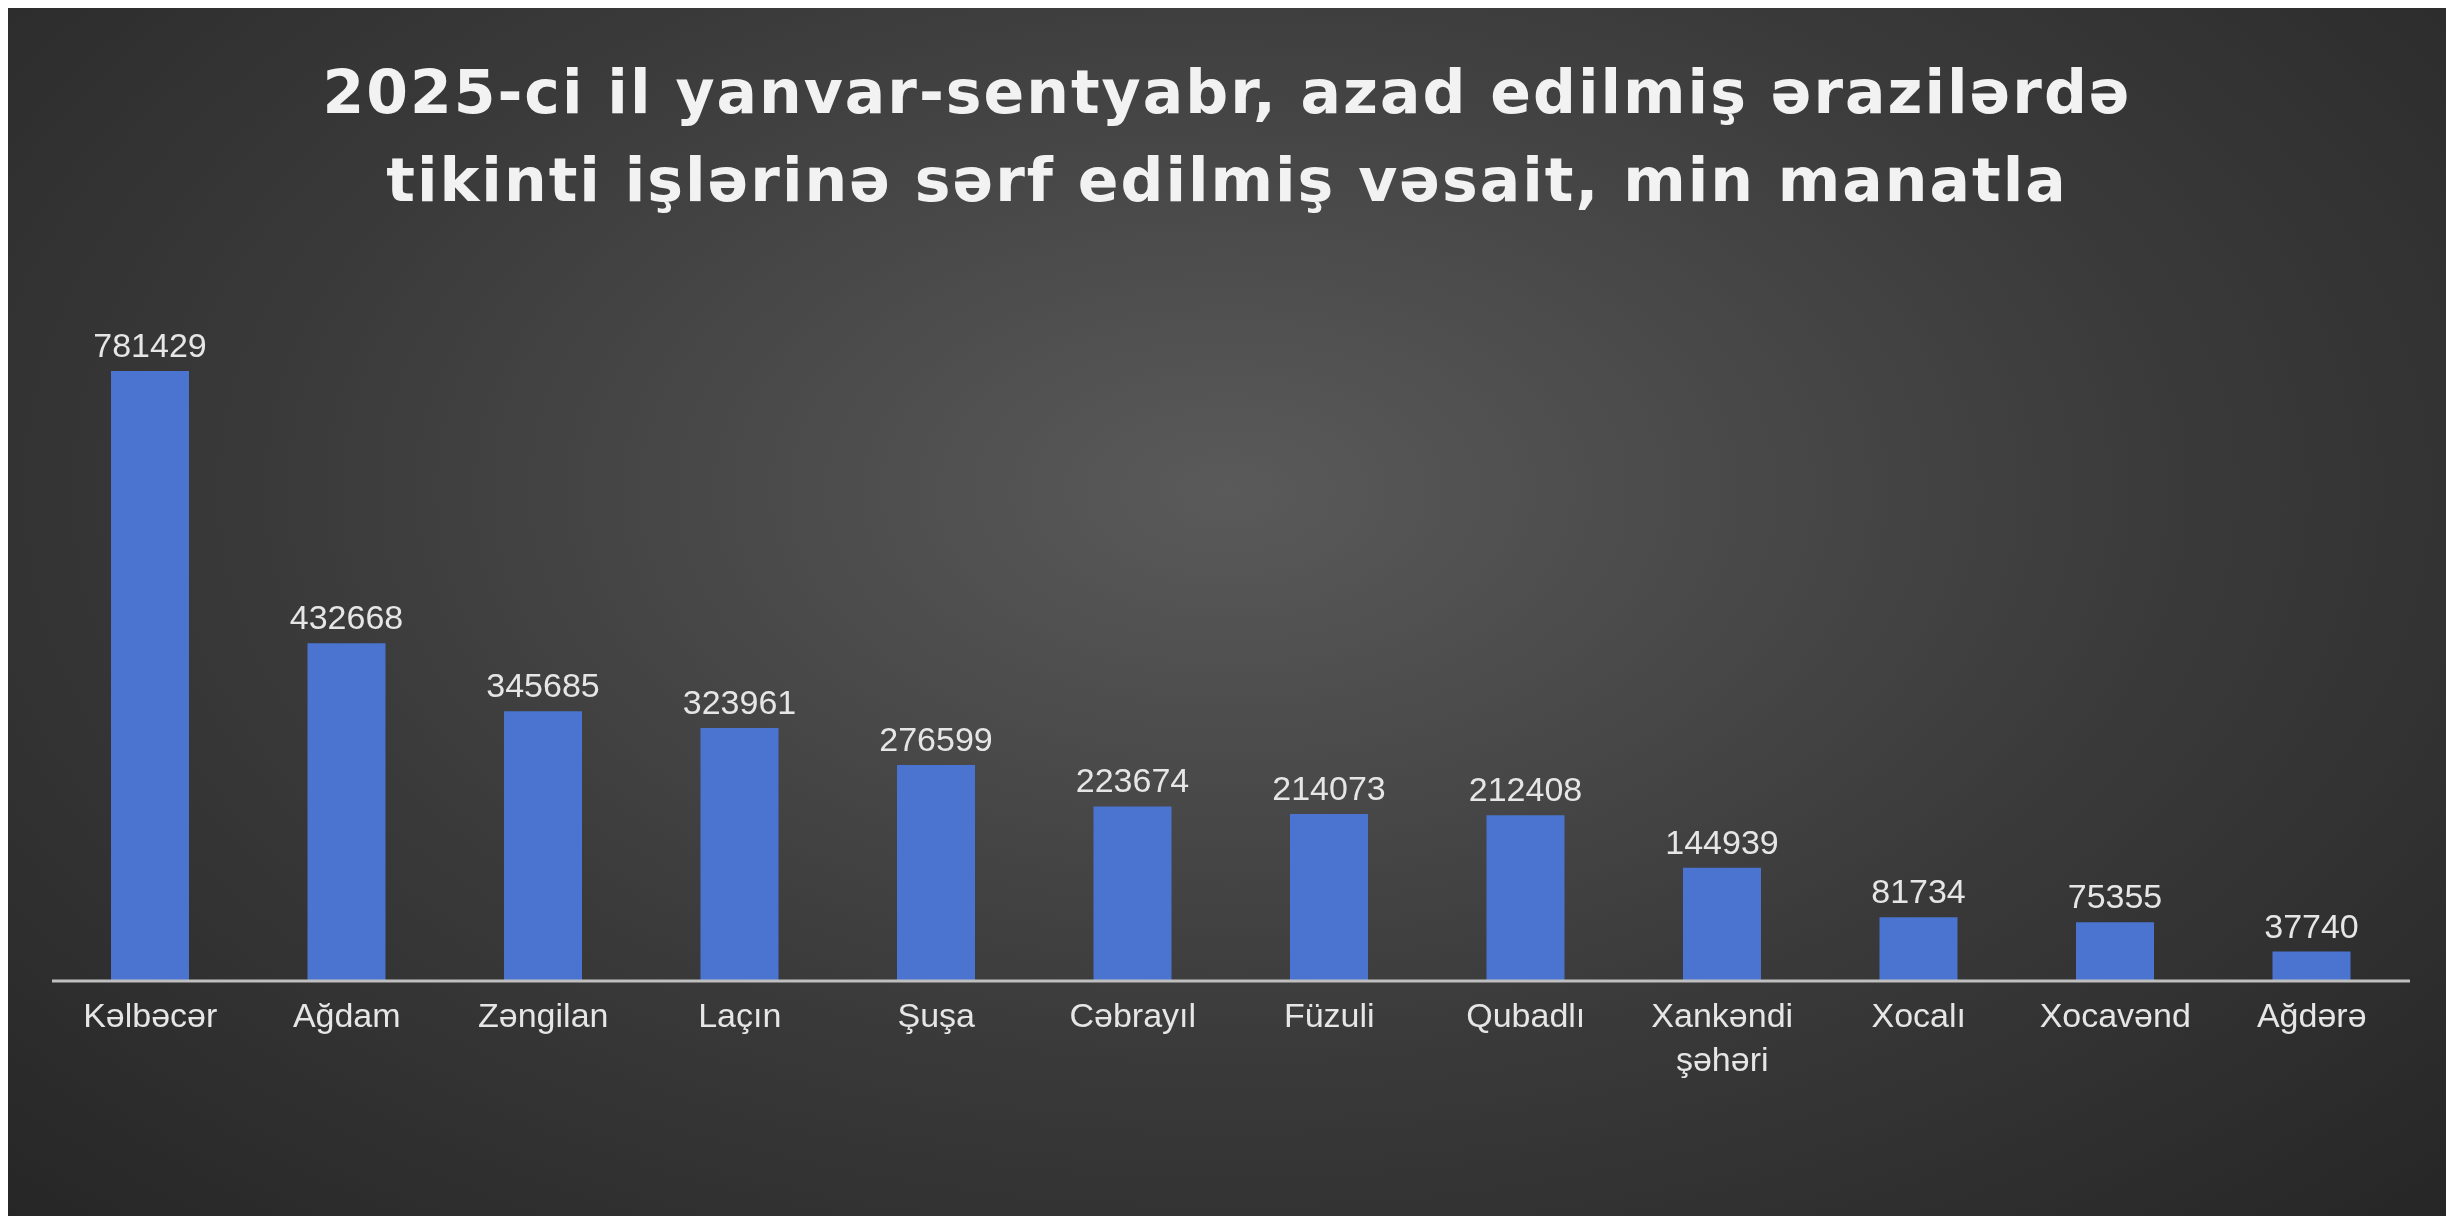  I want to click on data-label: 781429, so click(150, 345).